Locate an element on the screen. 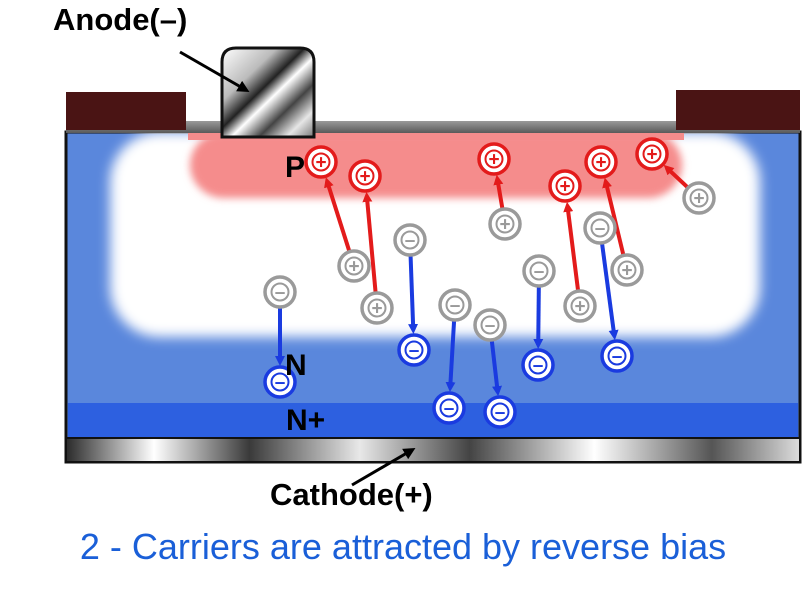  anode-pointer is located at coordinates (214, 71).